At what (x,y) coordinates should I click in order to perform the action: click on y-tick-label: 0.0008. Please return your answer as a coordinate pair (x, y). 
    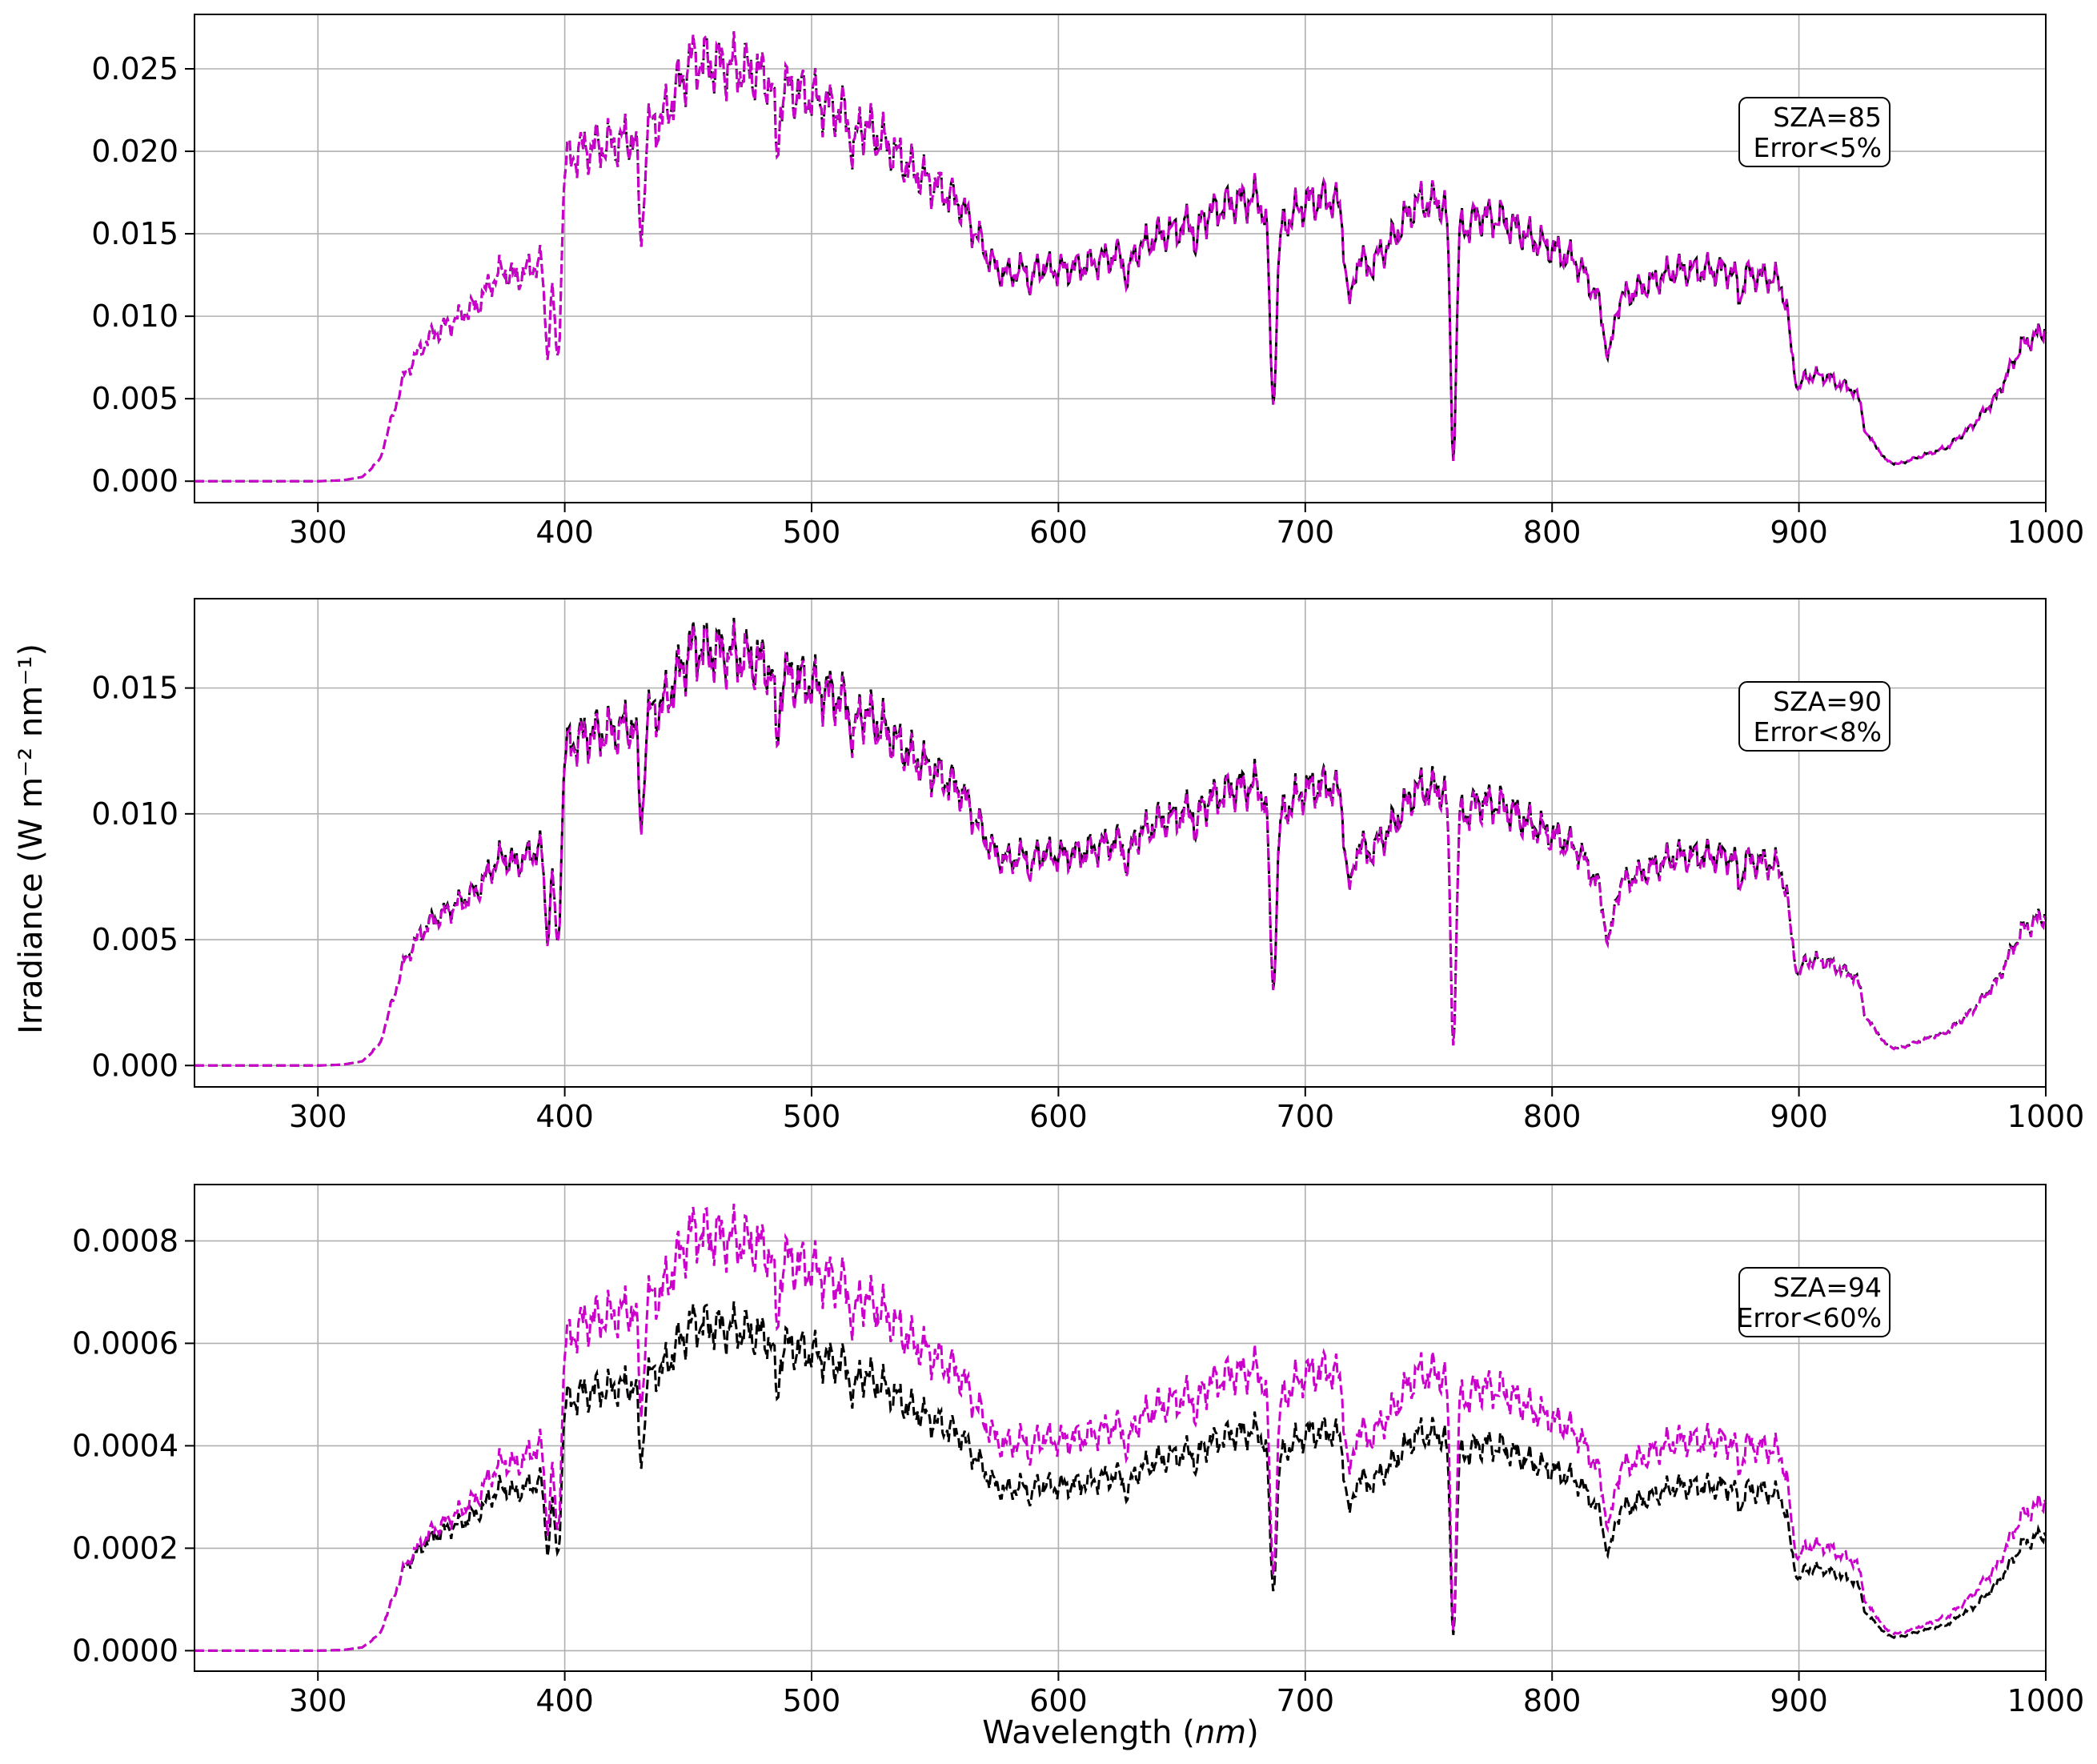
    Looking at the image, I should click on (125, 1240).